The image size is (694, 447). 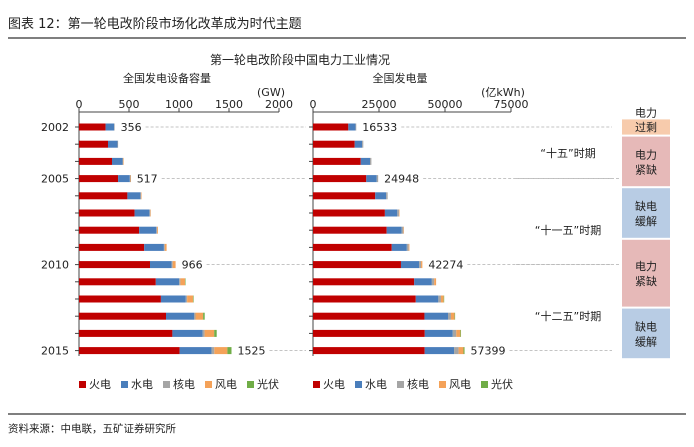 What do you see at coordinates (114, 127) in the screenshot?
I see `bar-segment-核电-2002` at bounding box center [114, 127].